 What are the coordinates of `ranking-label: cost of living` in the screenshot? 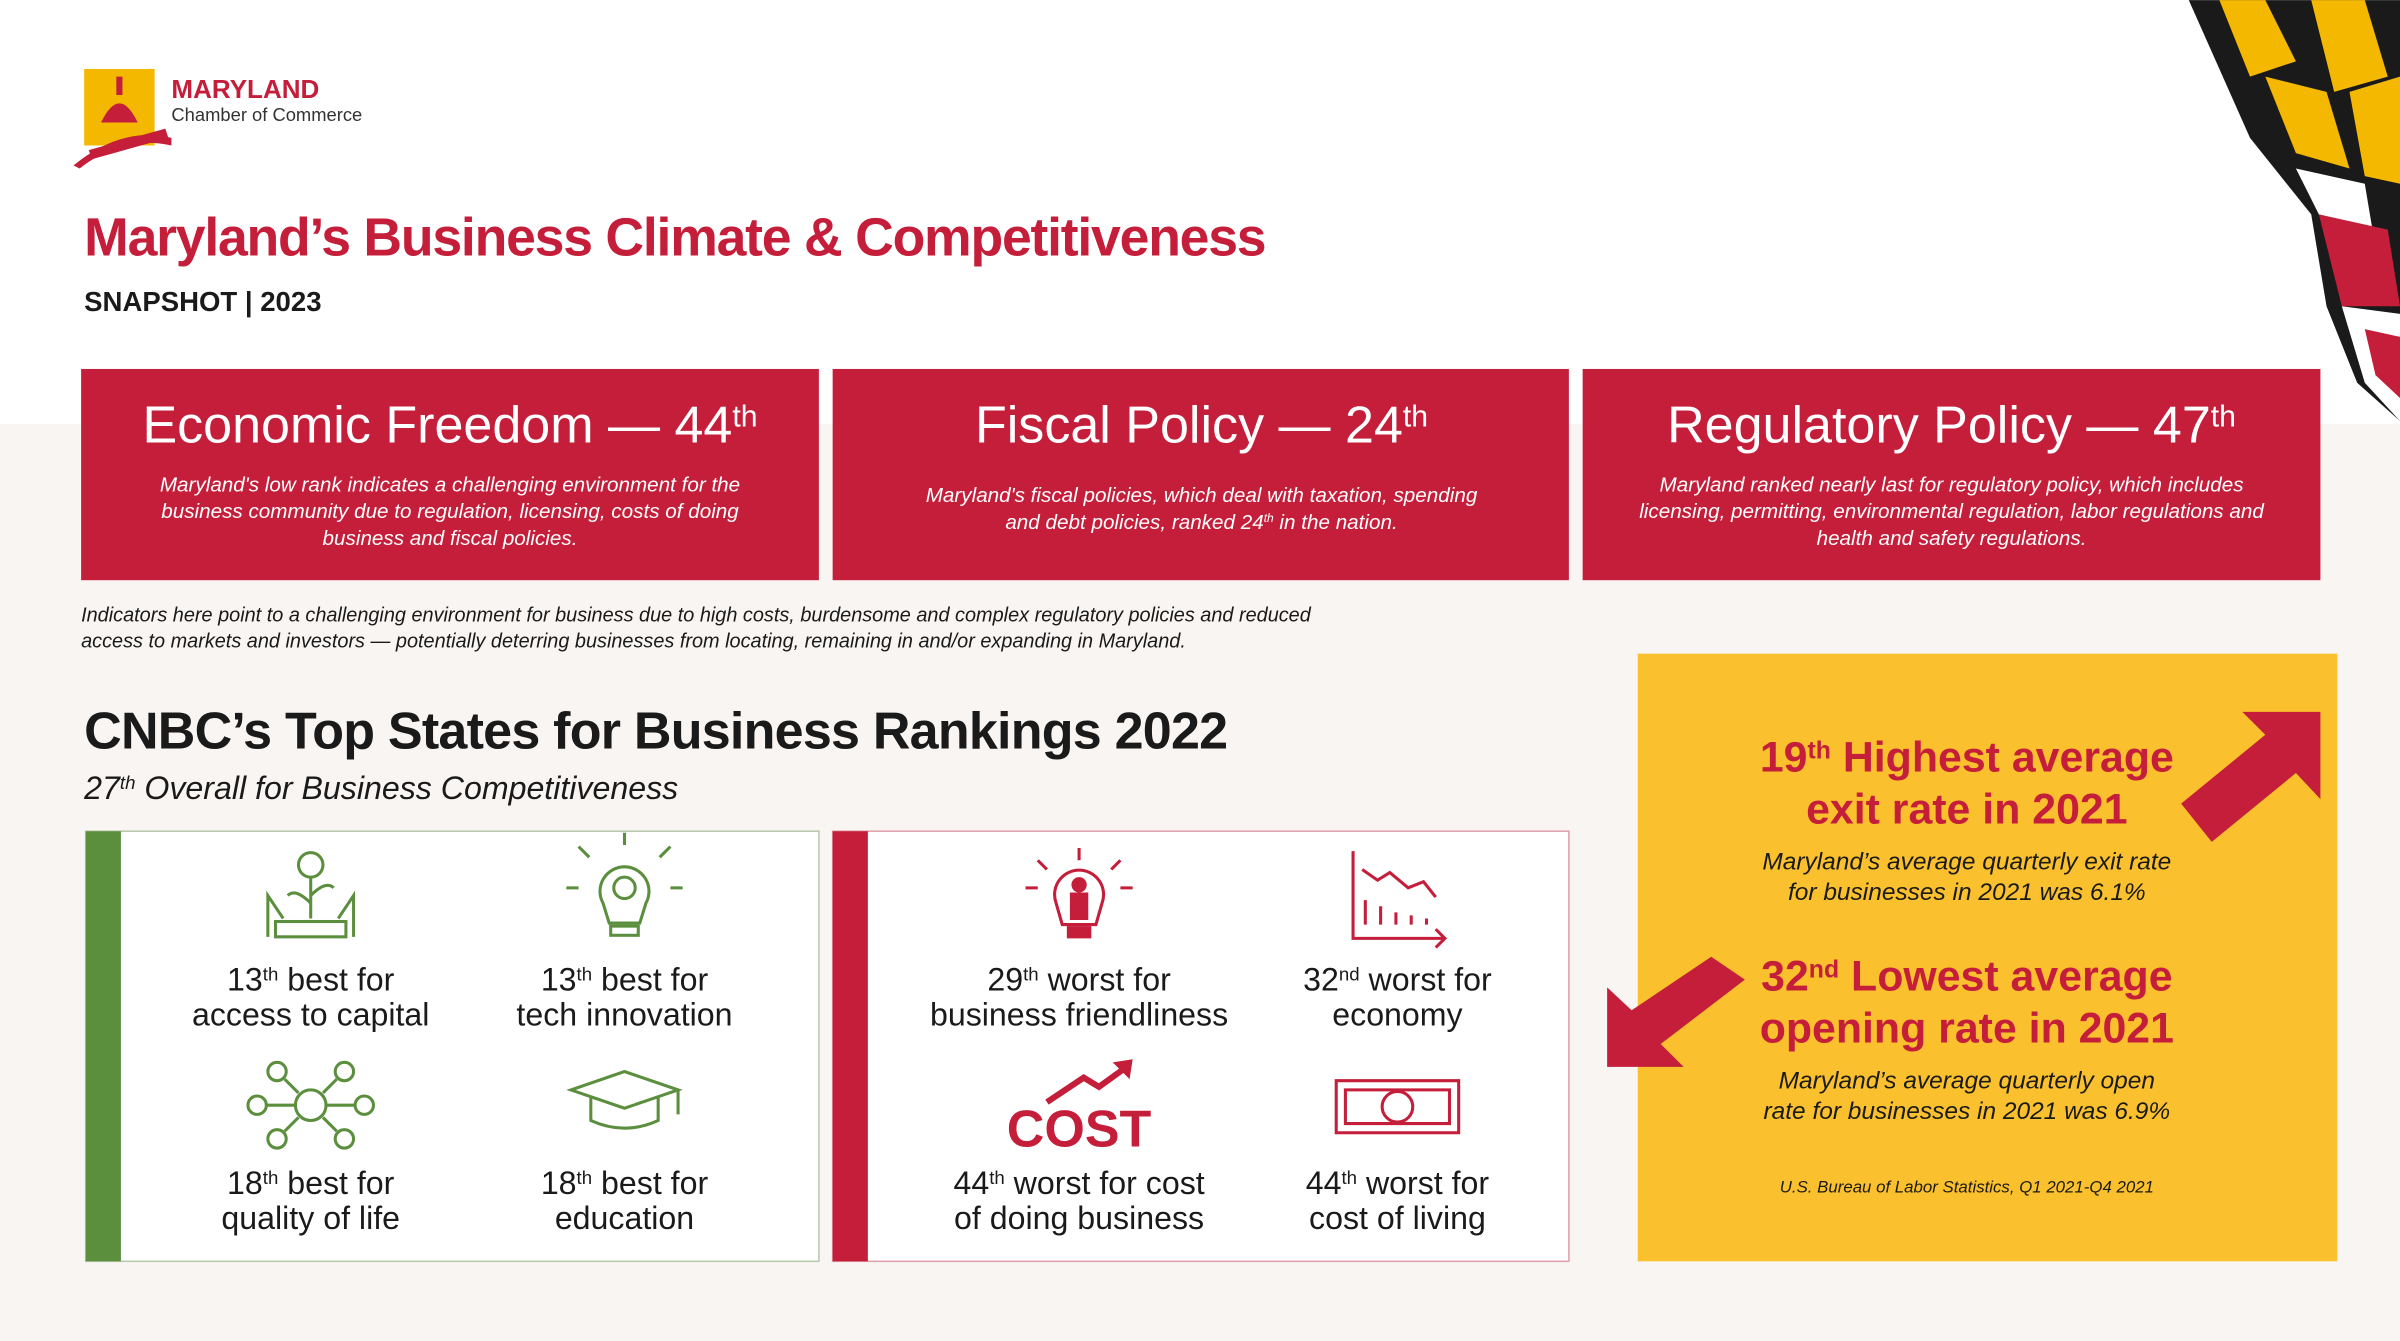 It's located at (1397, 1218).